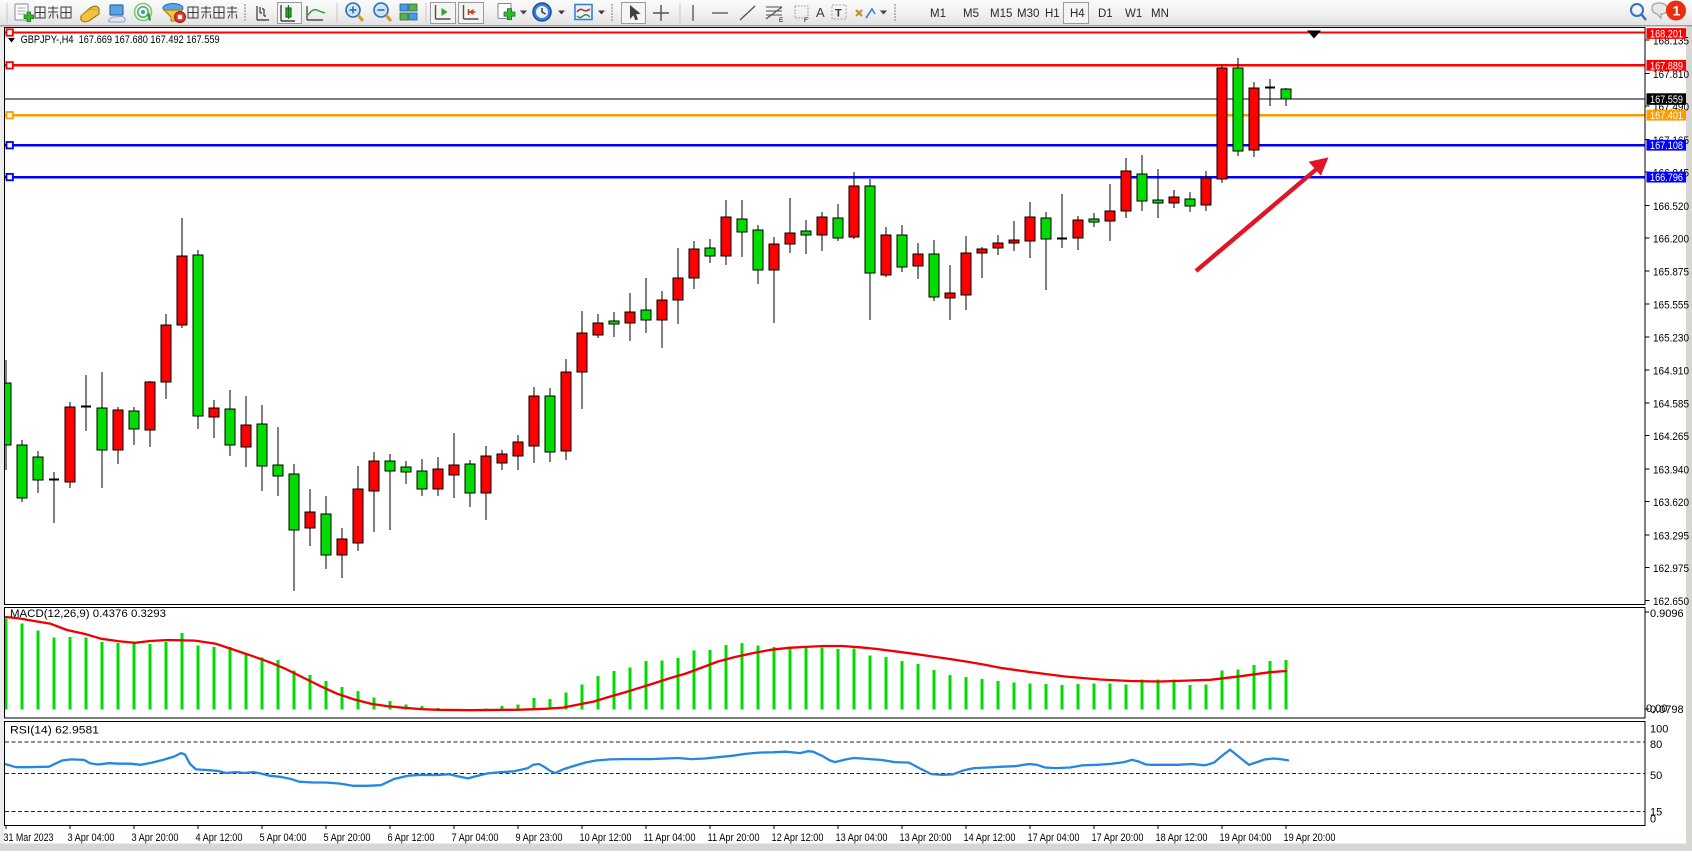 Image resolution: width=1692 pixels, height=856 pixels. What do you see at coordinates (1160, 14) in the screenshot?
I see `svg-text: MN` at bounding box center [1160, 14].